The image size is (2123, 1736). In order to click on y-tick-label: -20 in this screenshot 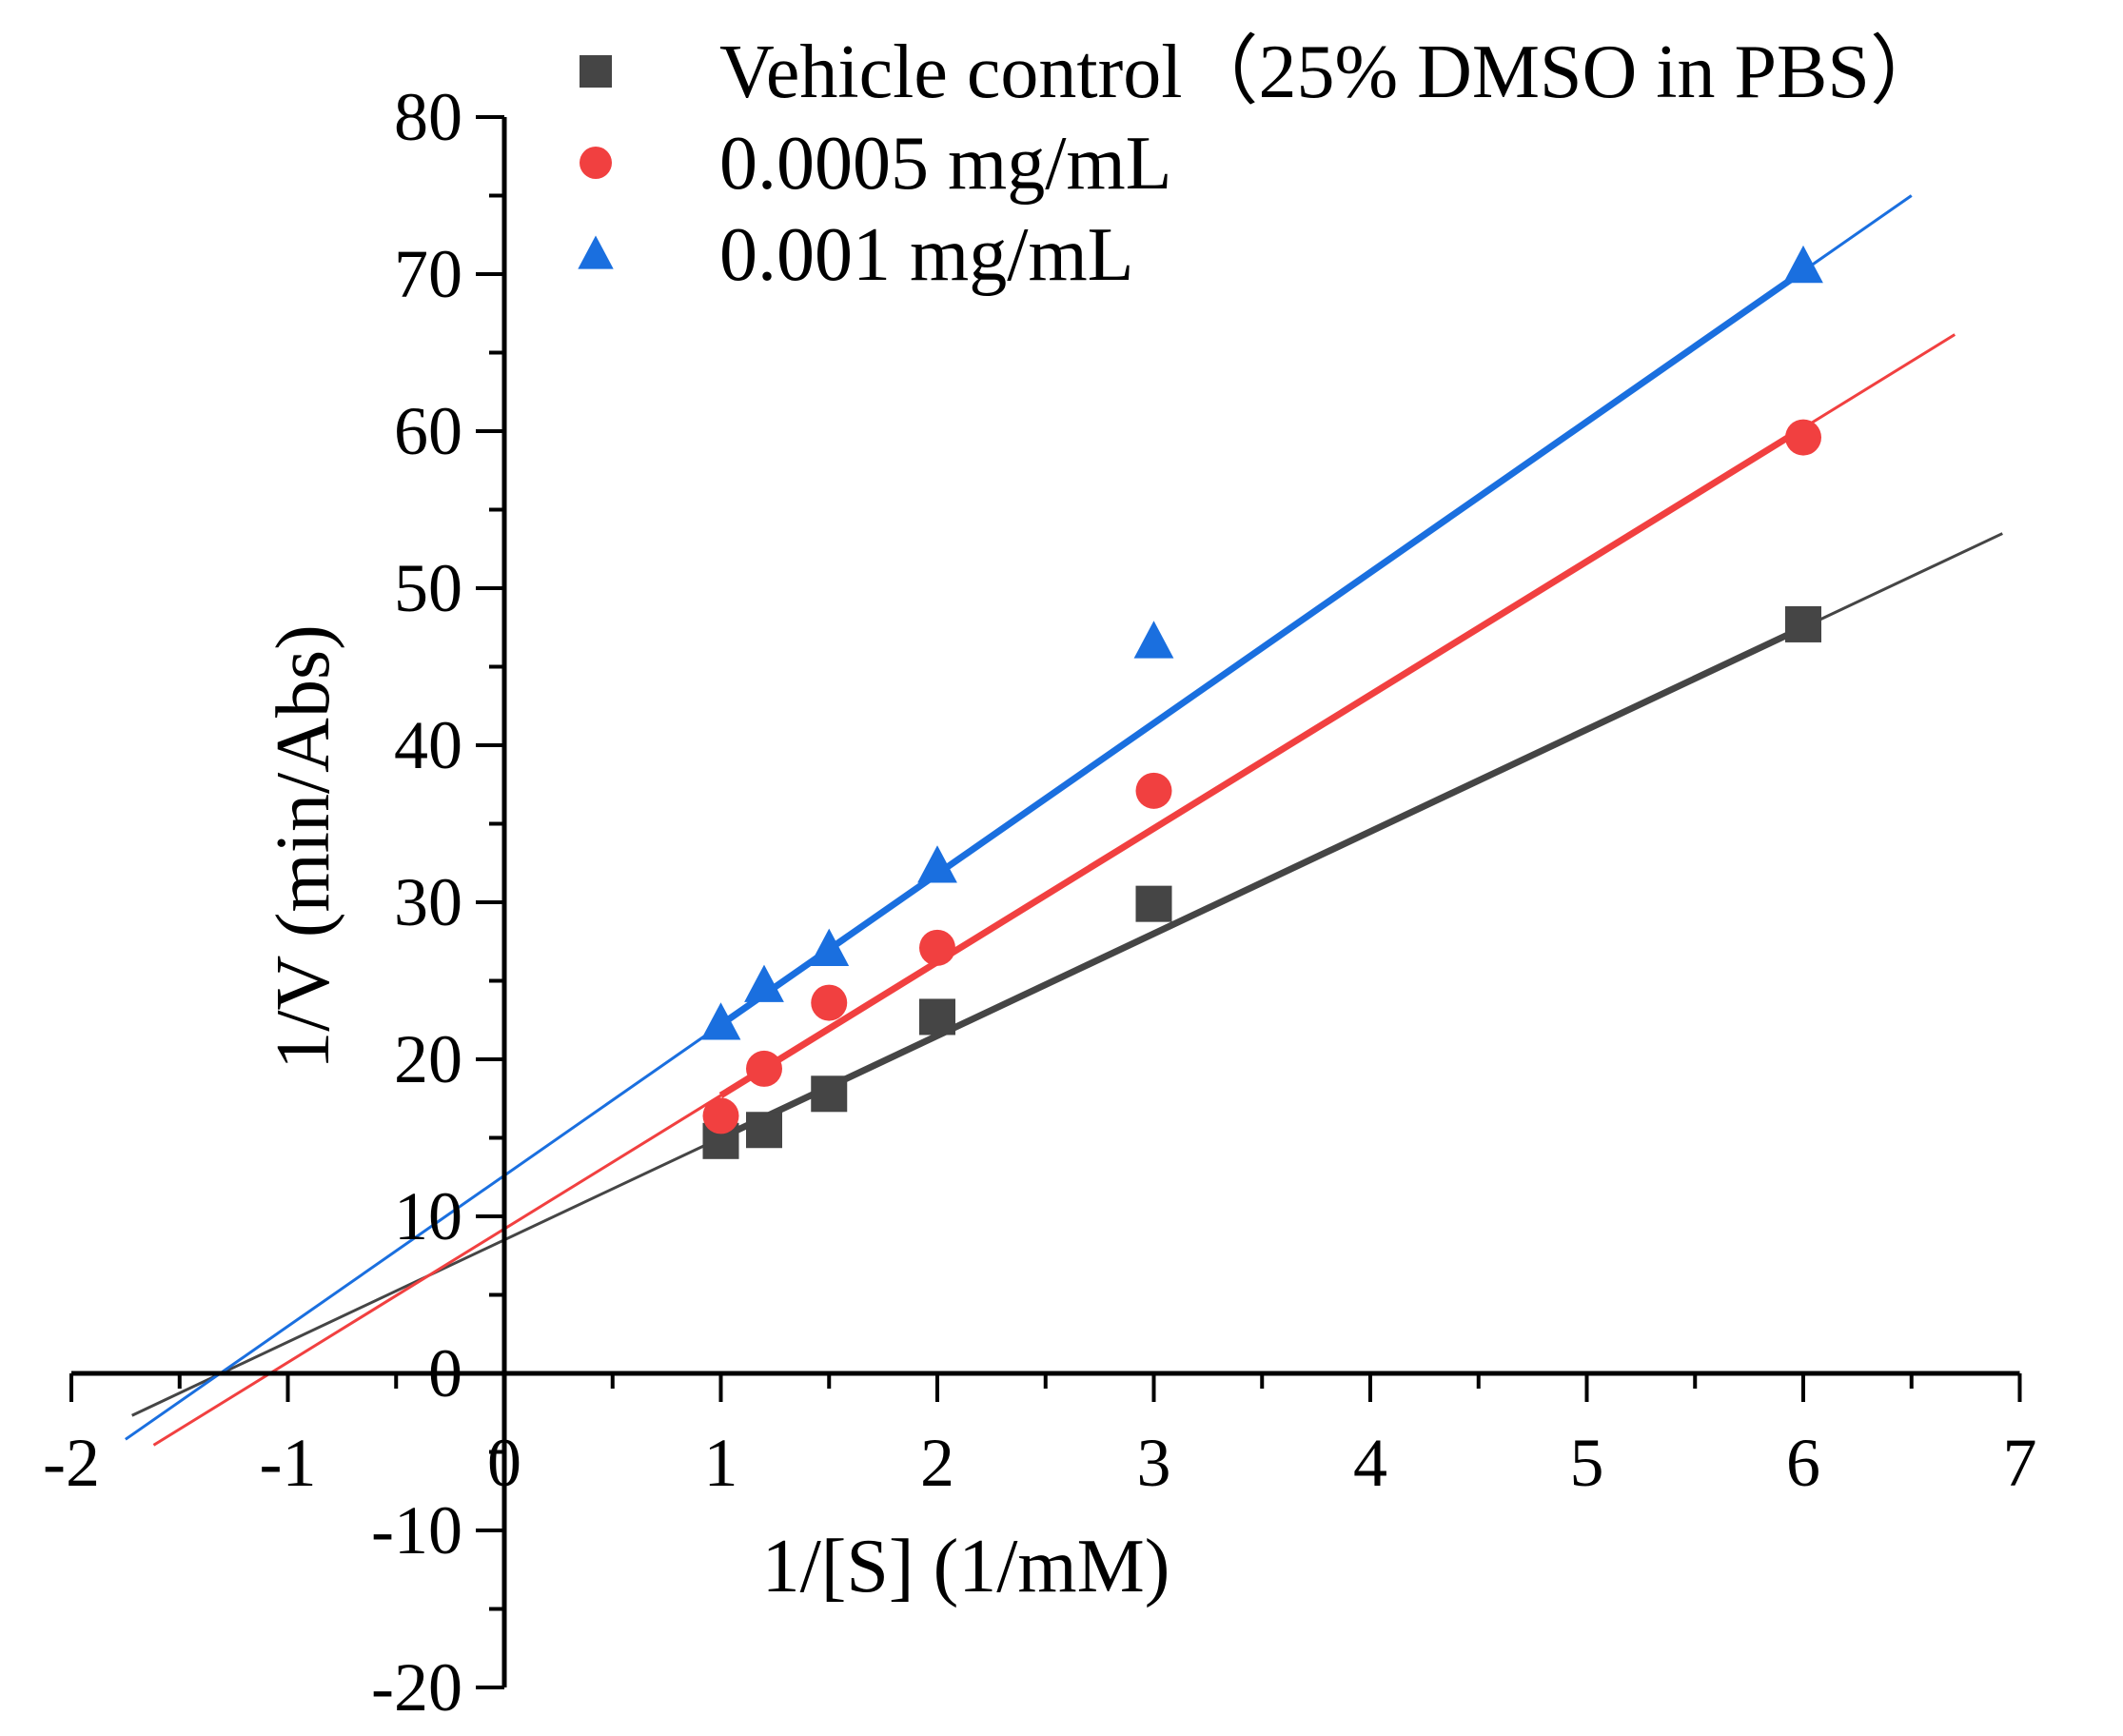, I will do `click(417, 1687)`.